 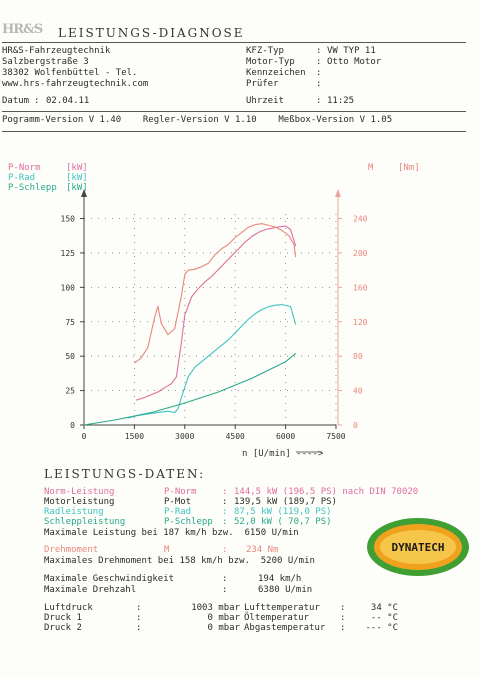 I want to click on ambient-label2: Abgastemperatur, so click(x=285, y=628).